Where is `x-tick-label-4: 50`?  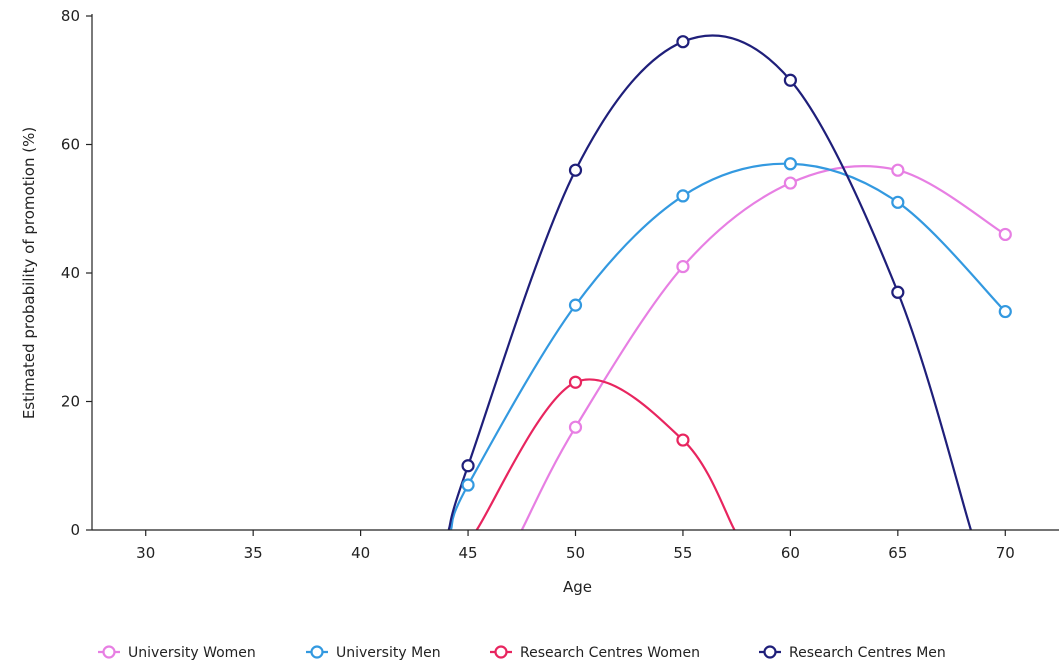
x-tick-label-4: 50 is located at coordinates (575, 553).